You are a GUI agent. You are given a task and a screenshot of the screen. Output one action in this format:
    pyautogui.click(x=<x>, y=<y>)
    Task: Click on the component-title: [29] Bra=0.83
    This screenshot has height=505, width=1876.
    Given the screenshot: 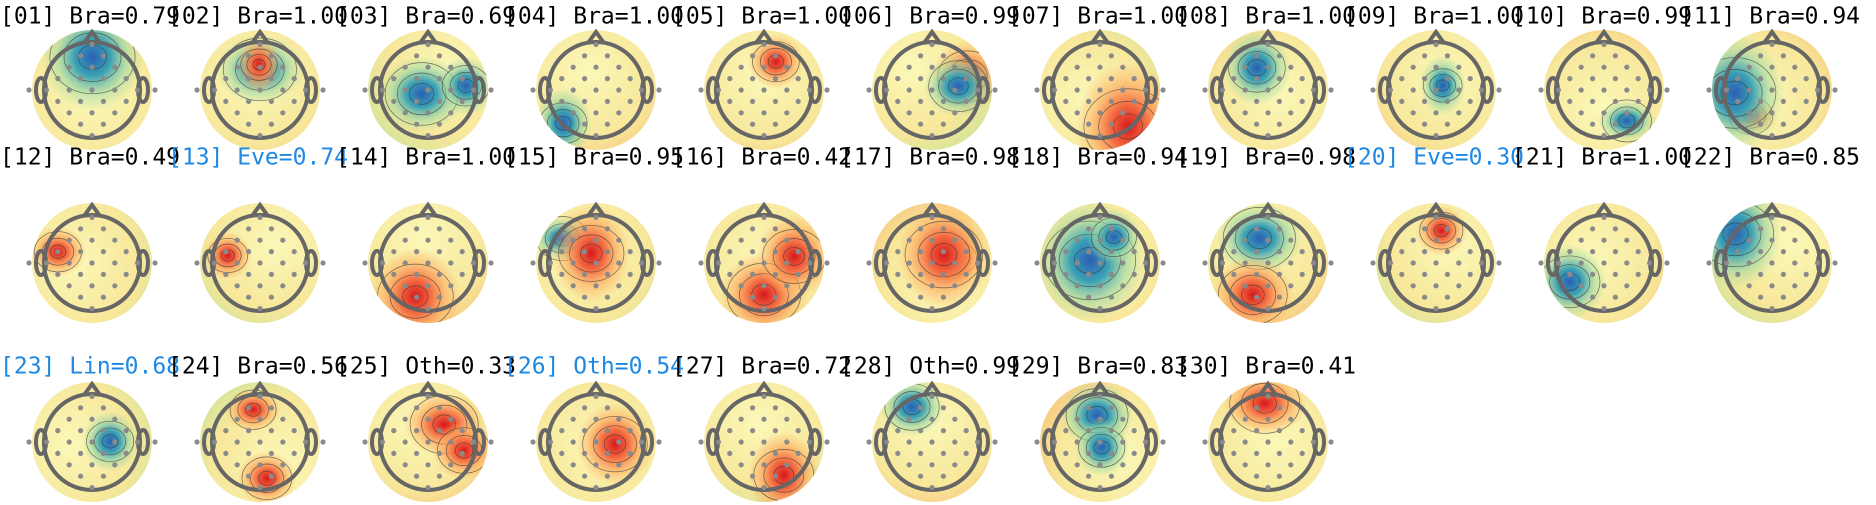 What is the action you would take?
    pyautogui.click(x=1098, y=367)
    